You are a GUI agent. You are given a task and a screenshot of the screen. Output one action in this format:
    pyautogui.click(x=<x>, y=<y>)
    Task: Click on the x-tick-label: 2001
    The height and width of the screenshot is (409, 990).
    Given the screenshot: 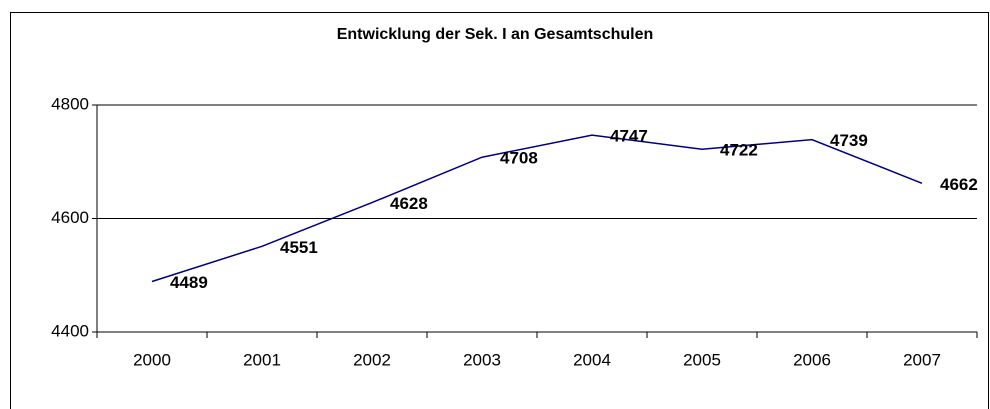 What is the action you would take?
    pyautogui.click(x=262, y=359)
    